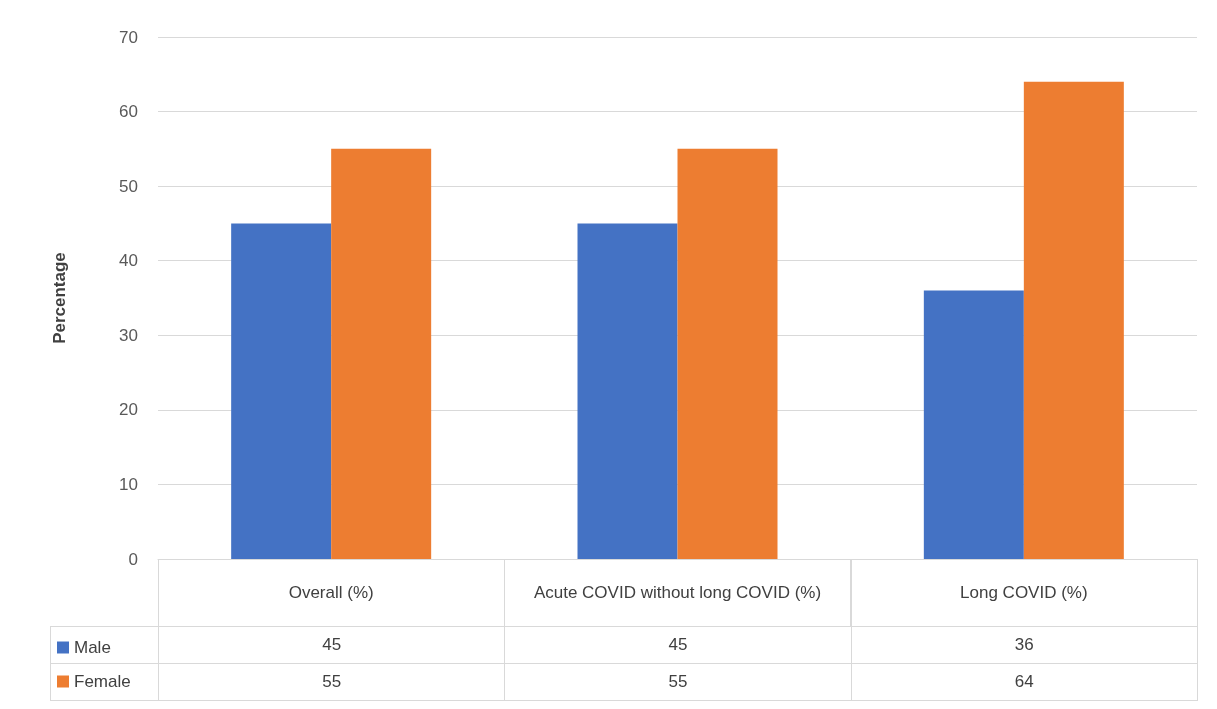 This screenshot has height=709, width=1217. I want to click on y-tick-label: 70, so click(128, 37).